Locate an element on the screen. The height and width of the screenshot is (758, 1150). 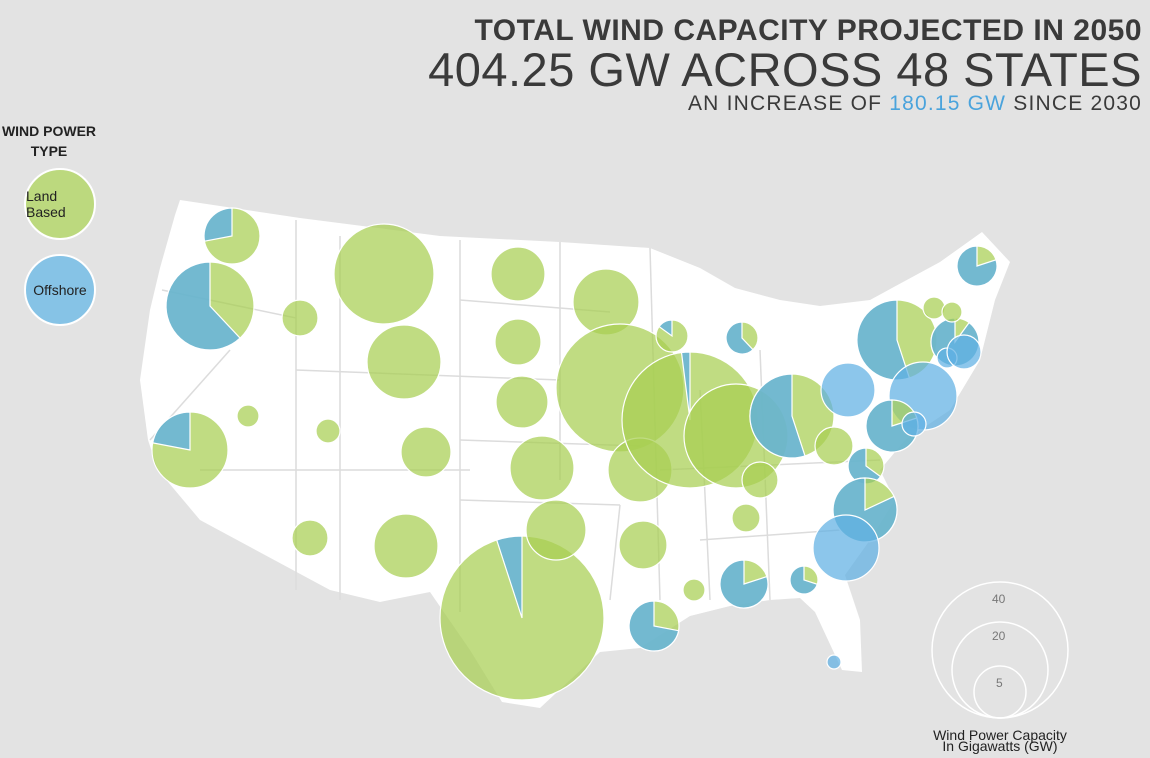
size-legend-label-40: 40 is located at coordinates (999, 599).